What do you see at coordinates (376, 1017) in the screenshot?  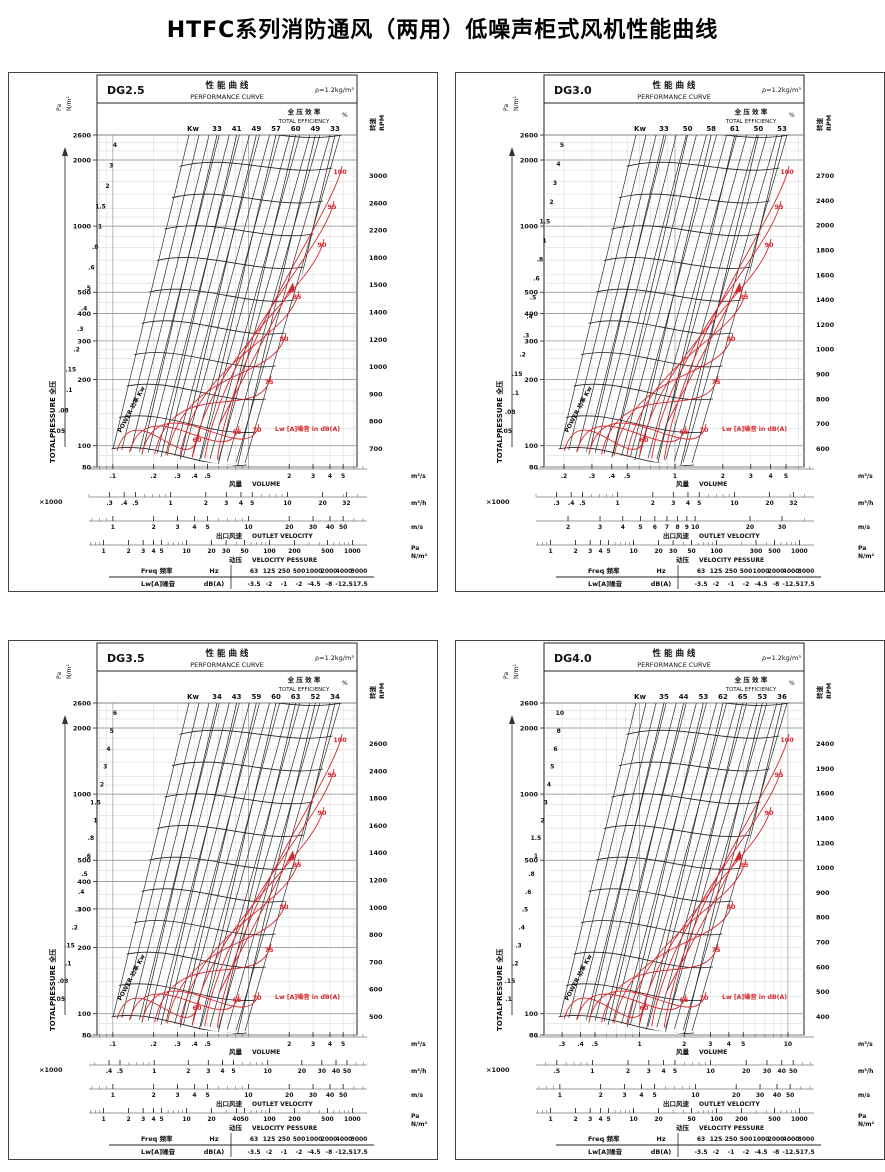 I see `rpm-value: 500` at bounding box center [376, 1017].